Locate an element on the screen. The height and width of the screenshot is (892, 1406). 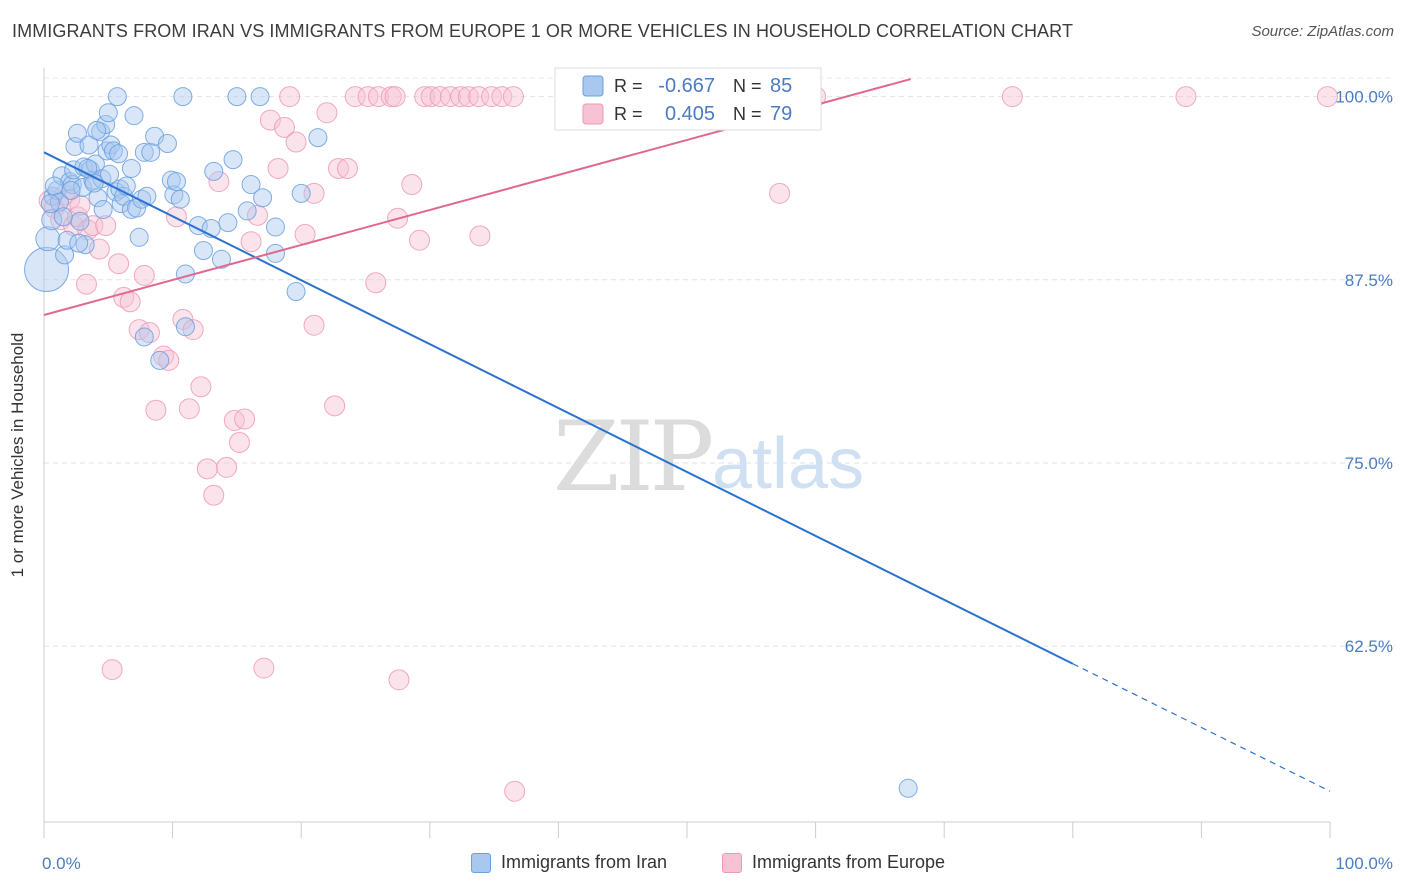
y-tick-label: 87.5% is located at coordinates (1369, 280).